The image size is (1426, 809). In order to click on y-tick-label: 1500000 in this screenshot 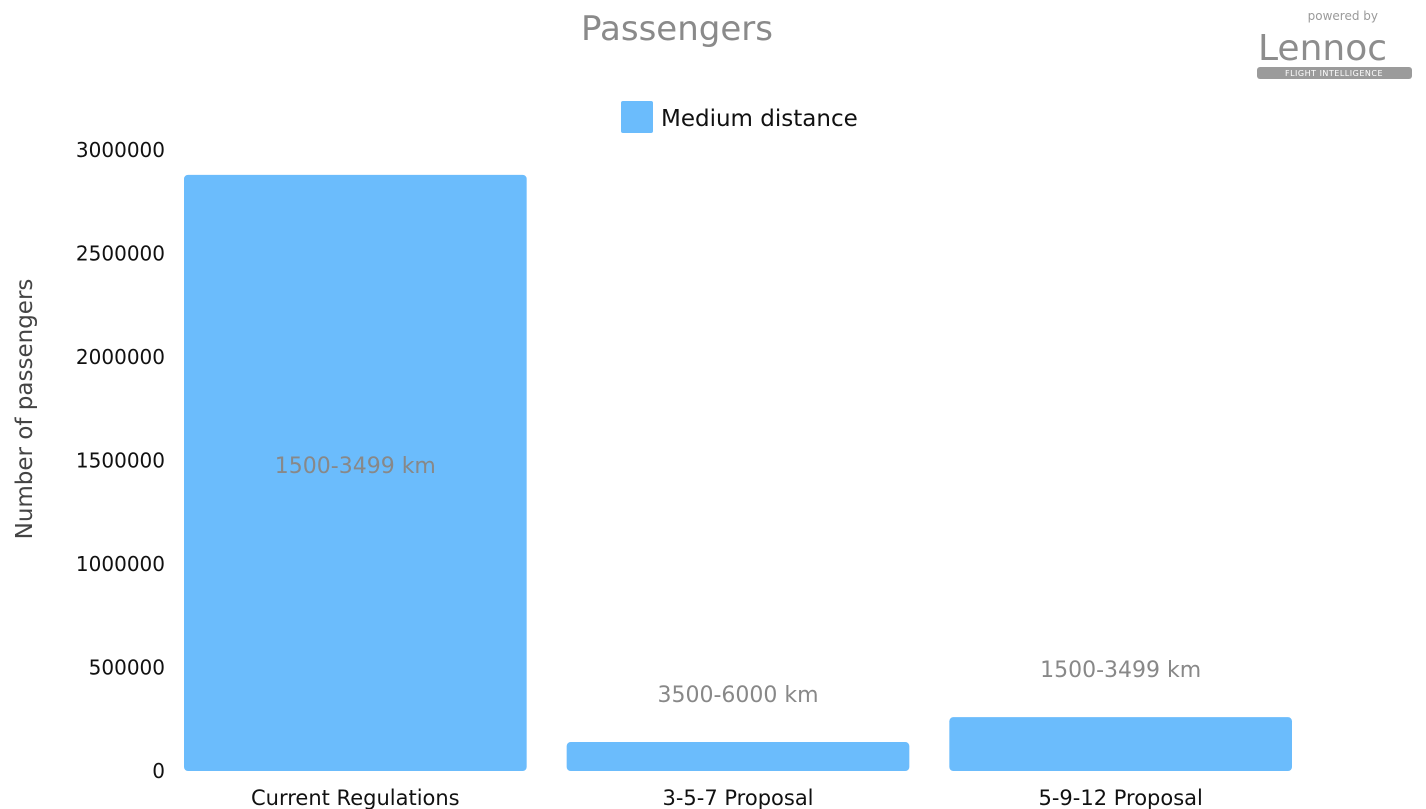, I will do `click(120, 461)`.